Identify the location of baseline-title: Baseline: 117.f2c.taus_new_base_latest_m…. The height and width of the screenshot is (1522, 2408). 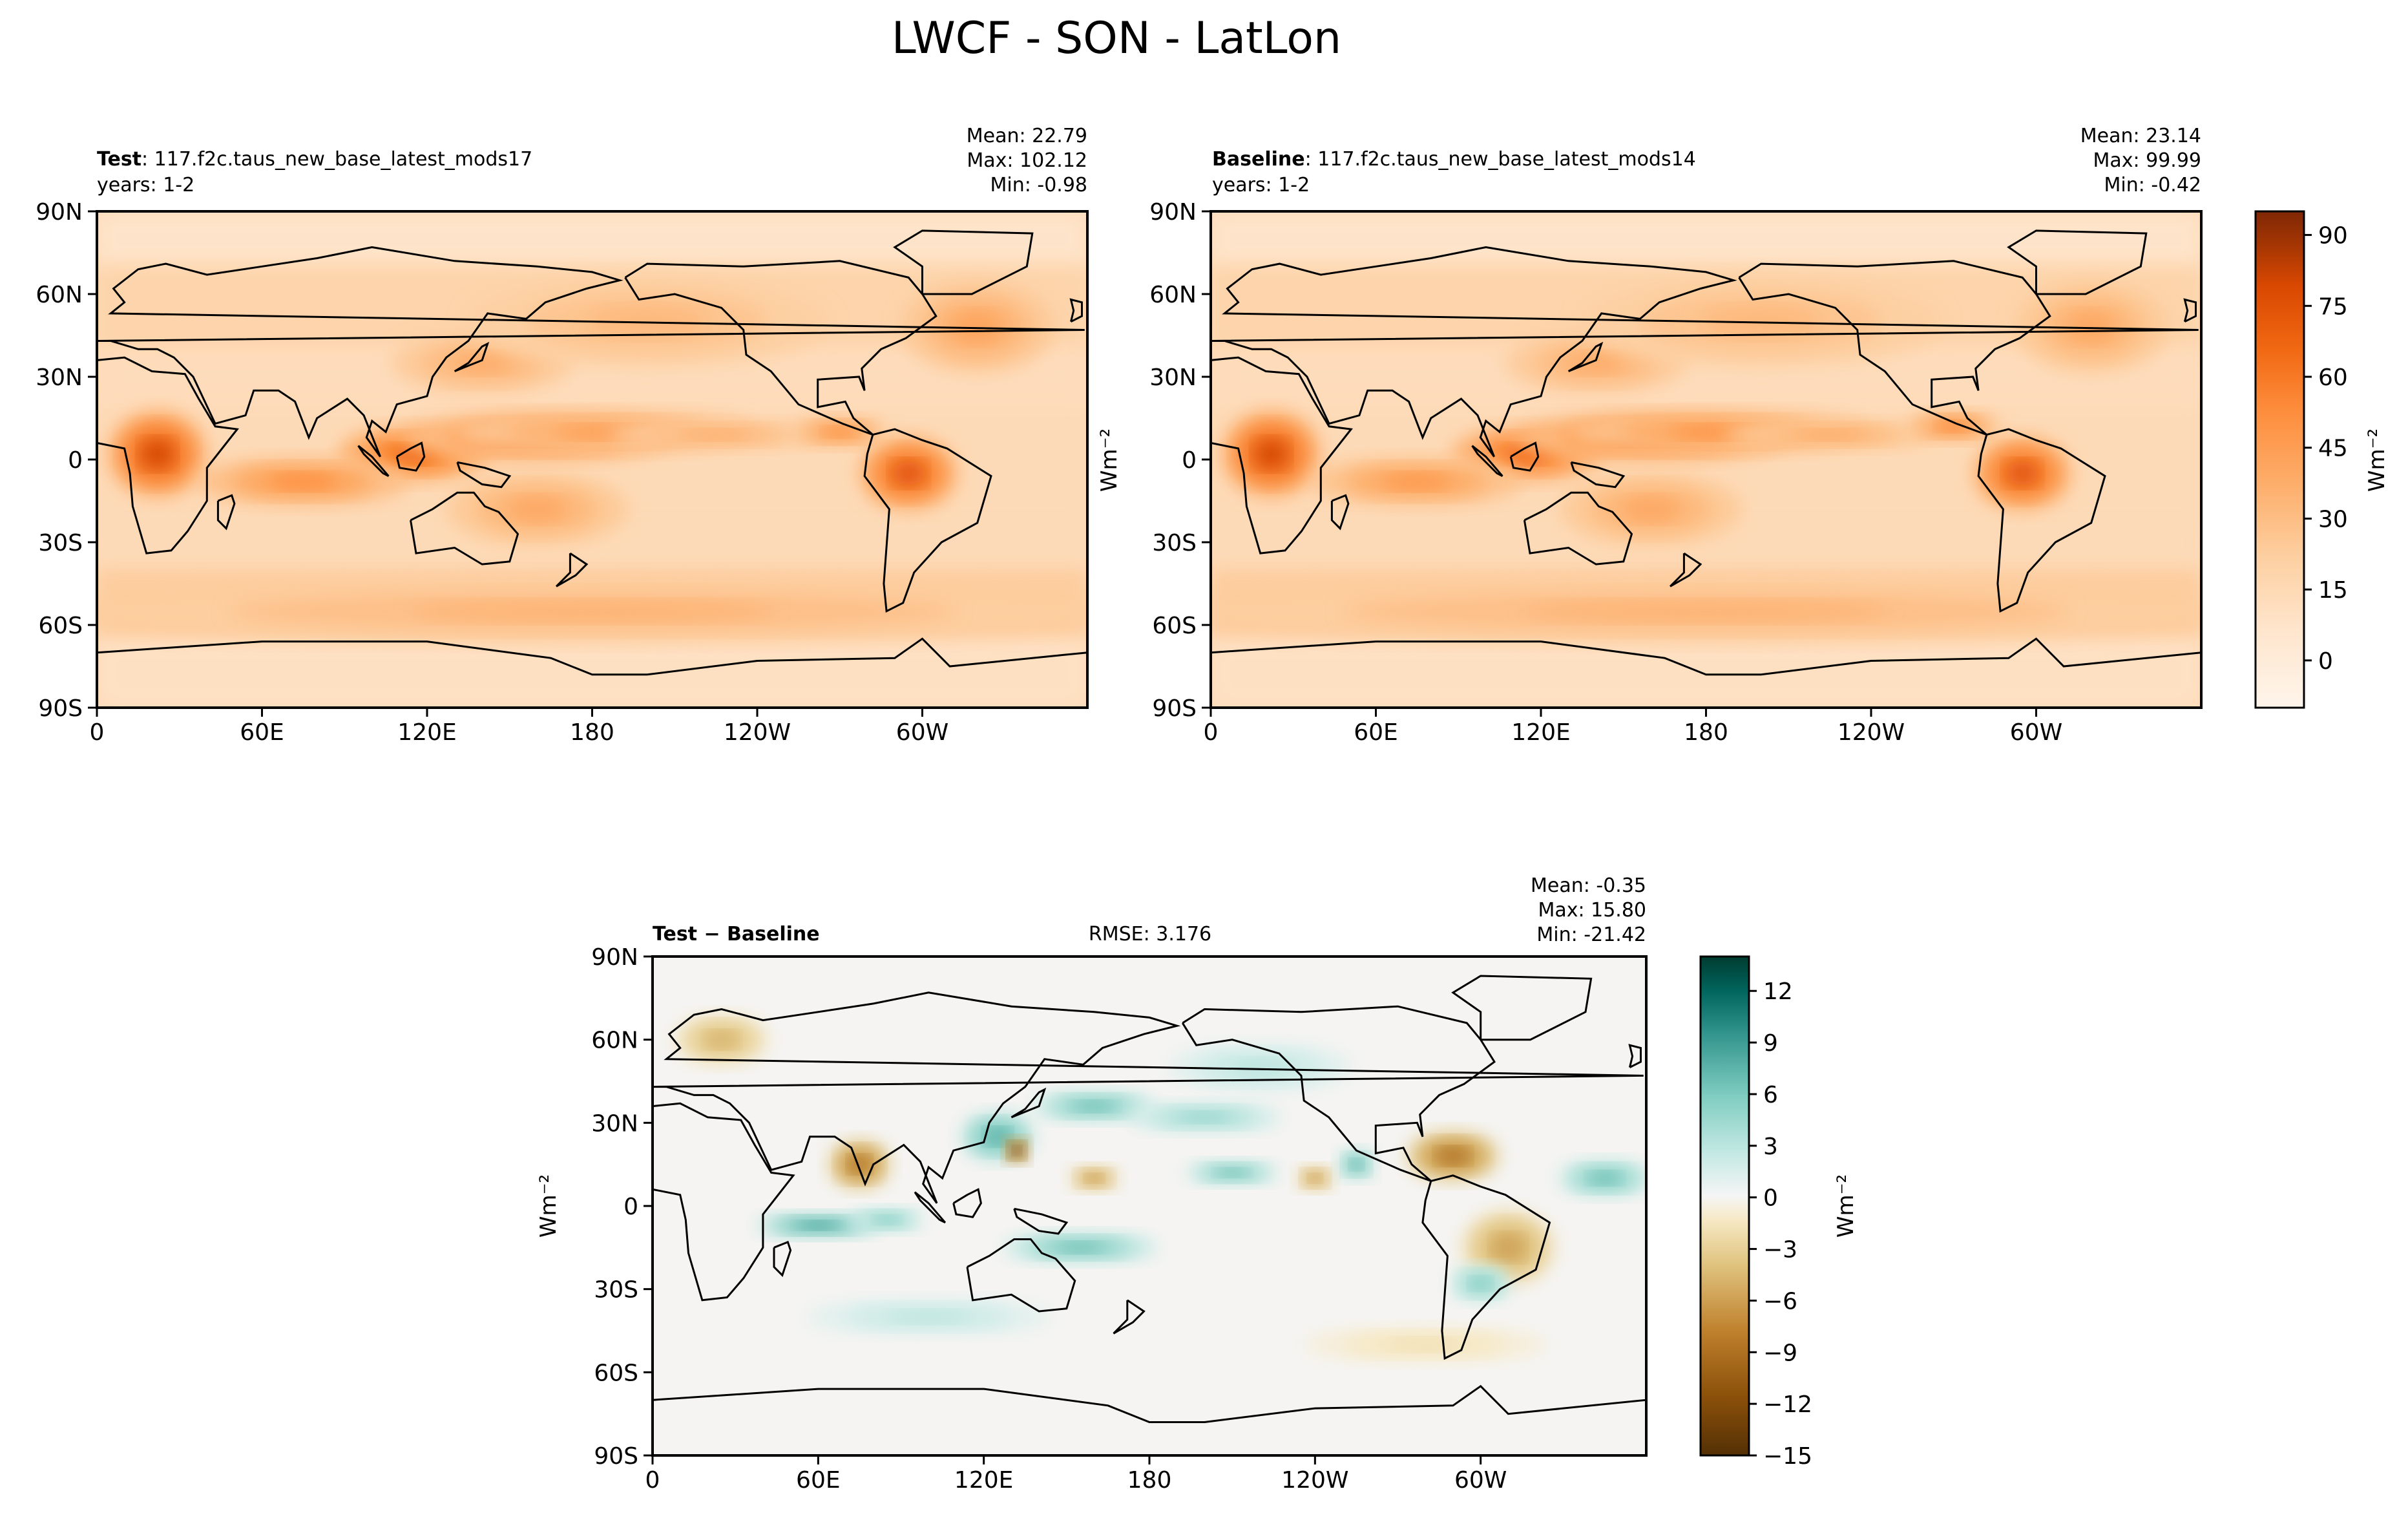
(1454, 159).